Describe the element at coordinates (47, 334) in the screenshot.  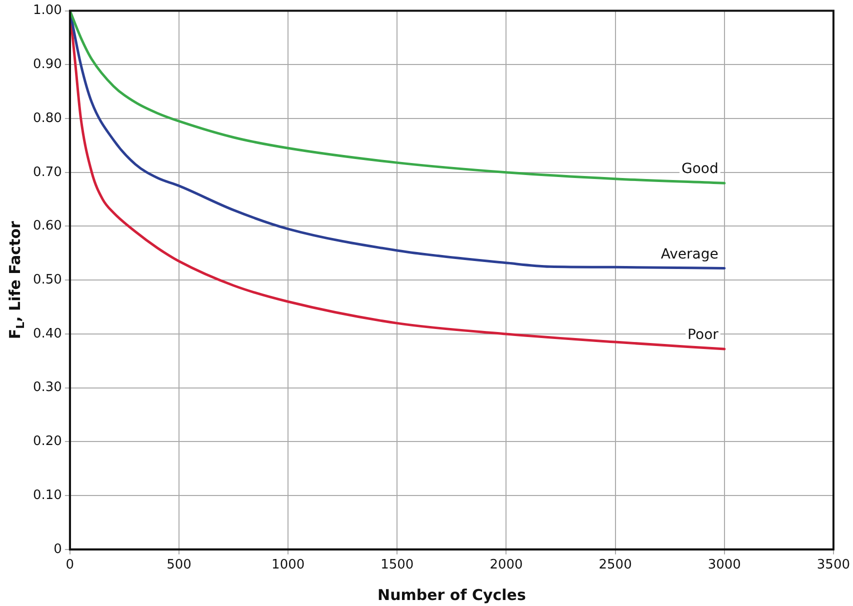
I see `y-tick-label: 0.40` at that location.